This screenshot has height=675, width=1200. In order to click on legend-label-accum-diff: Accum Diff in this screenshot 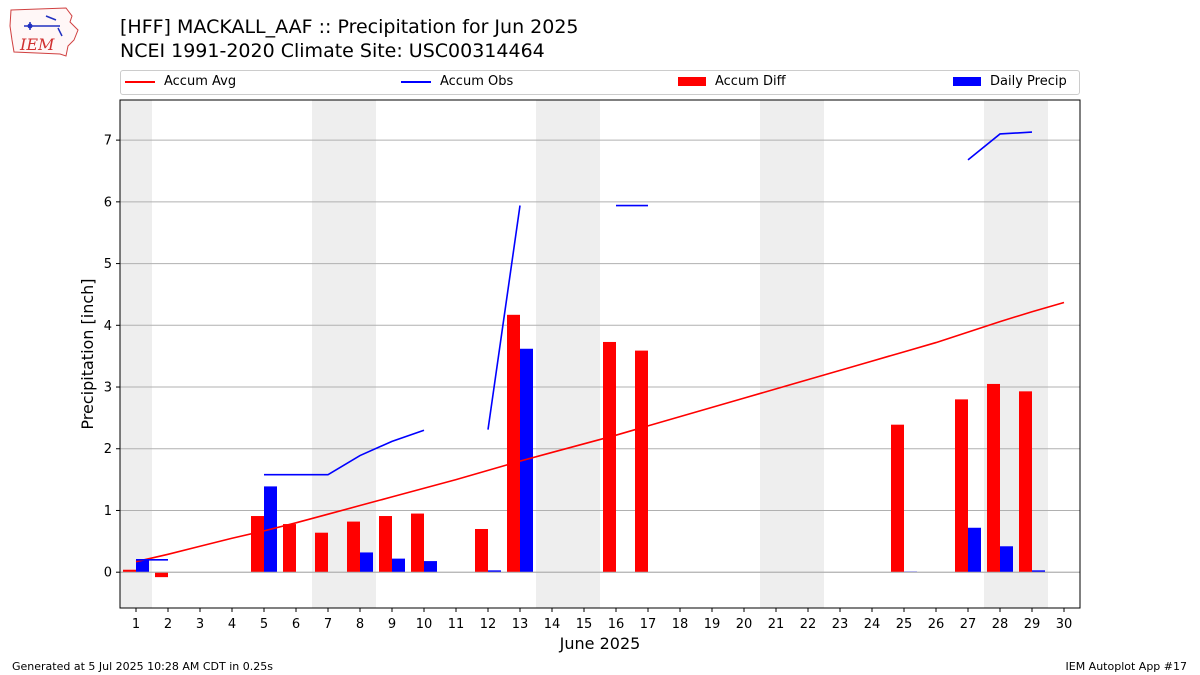, I will do `click(750, 81)`.